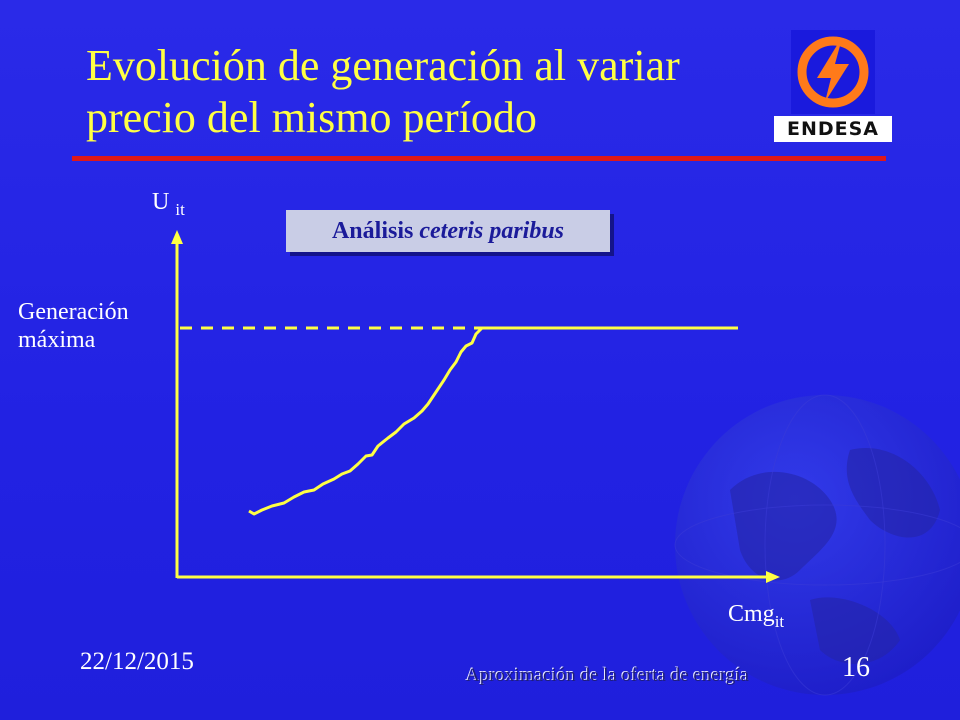  I want to click on y-axis-label: U it, so click(168, 204).